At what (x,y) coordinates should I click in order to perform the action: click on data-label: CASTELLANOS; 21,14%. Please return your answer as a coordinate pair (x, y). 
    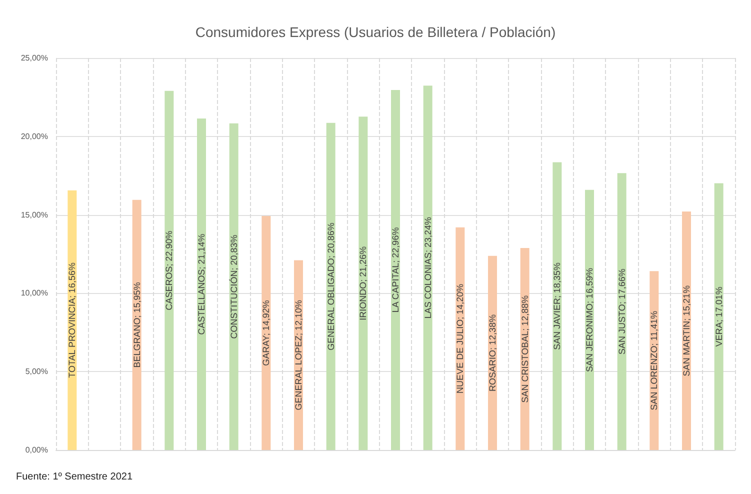
    Looking at the image, I should click on (201, 284).